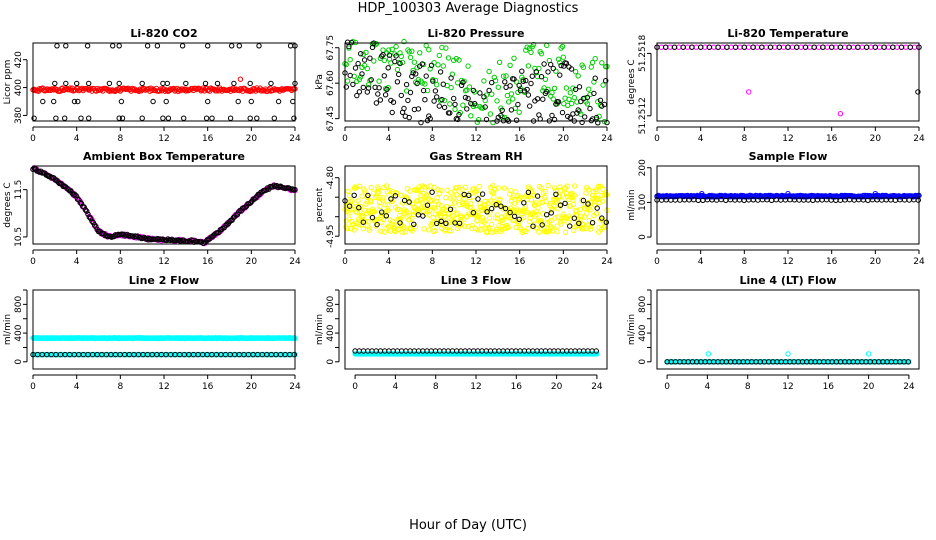 The height and width of the screenshot is (540, 936). What do you see at coordinates (320, 329) in the screenshot?
I see `panel-ylabel: ml/min` at bounding box center [320, 329].